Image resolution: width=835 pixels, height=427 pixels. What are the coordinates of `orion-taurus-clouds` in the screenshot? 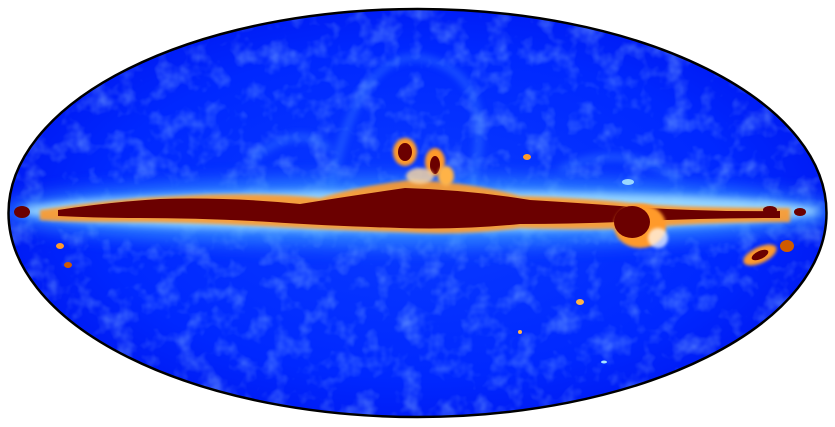 It's located at (704, 235).